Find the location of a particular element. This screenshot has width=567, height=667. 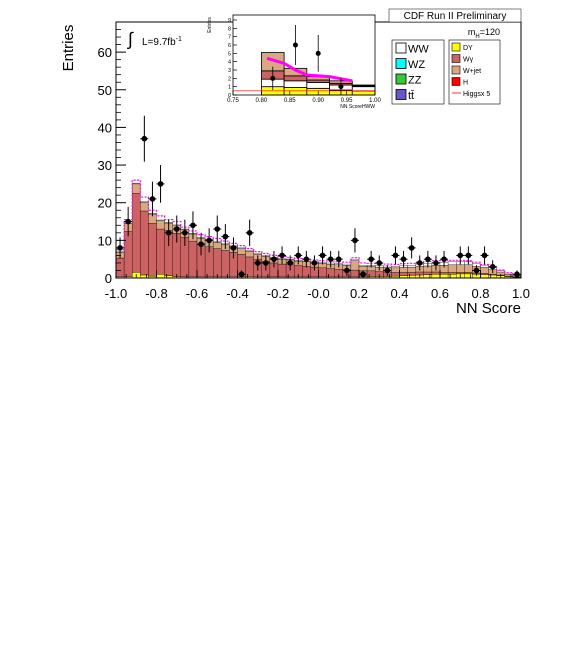

legend-label-zz: ZZ is located at coordinates (415, 81).